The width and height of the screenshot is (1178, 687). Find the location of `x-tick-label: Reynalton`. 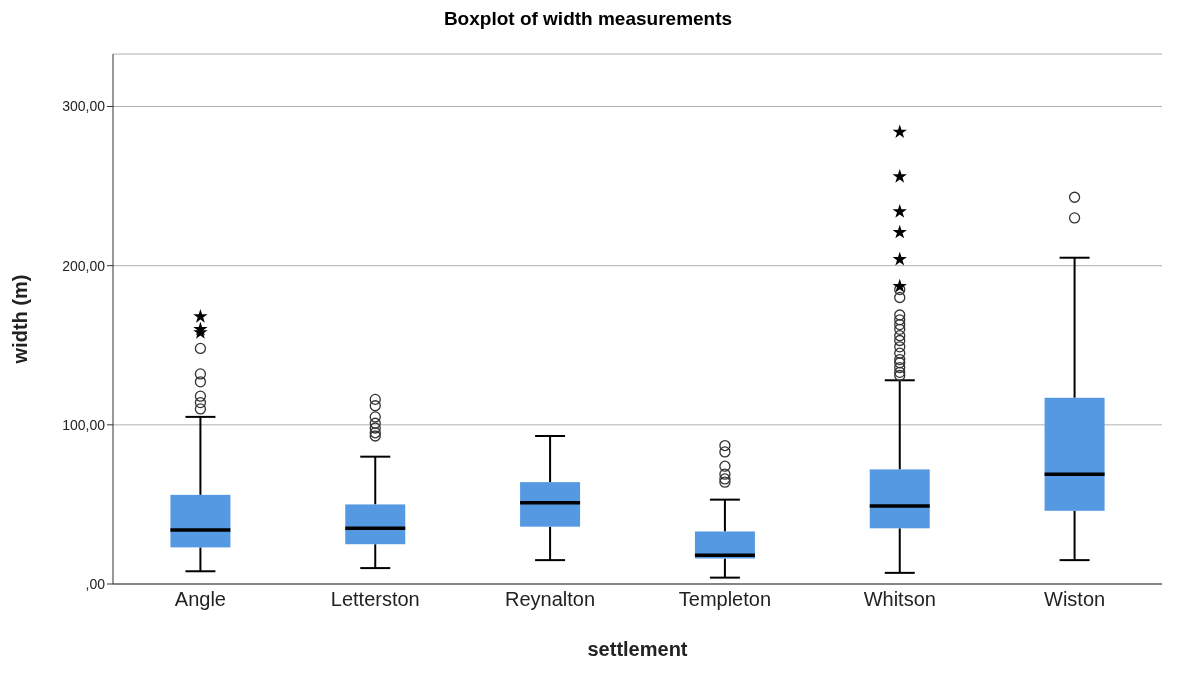

x-tick-label: Reynalton is located at coordinates (550, 599).